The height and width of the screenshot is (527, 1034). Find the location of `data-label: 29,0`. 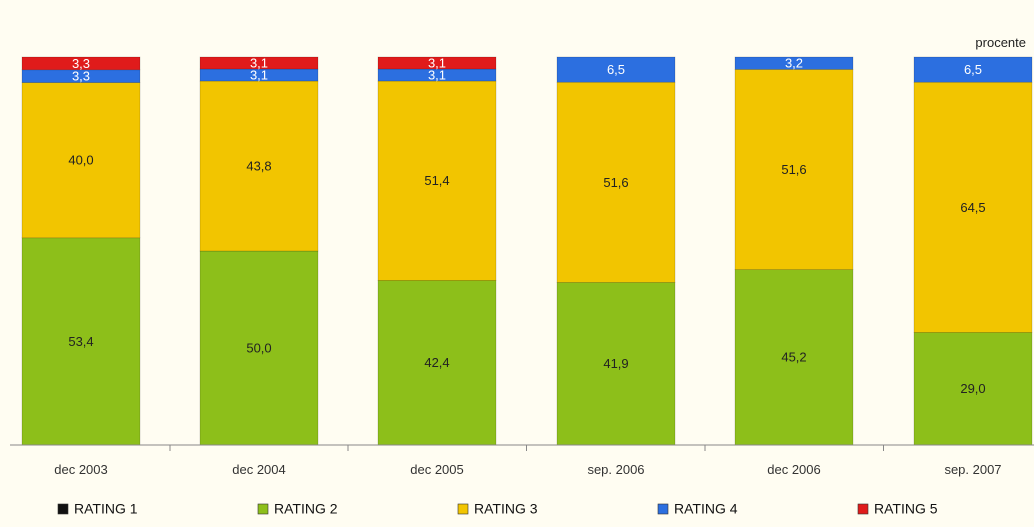

data-label: 29,0 is located at coordinates (972, 388).